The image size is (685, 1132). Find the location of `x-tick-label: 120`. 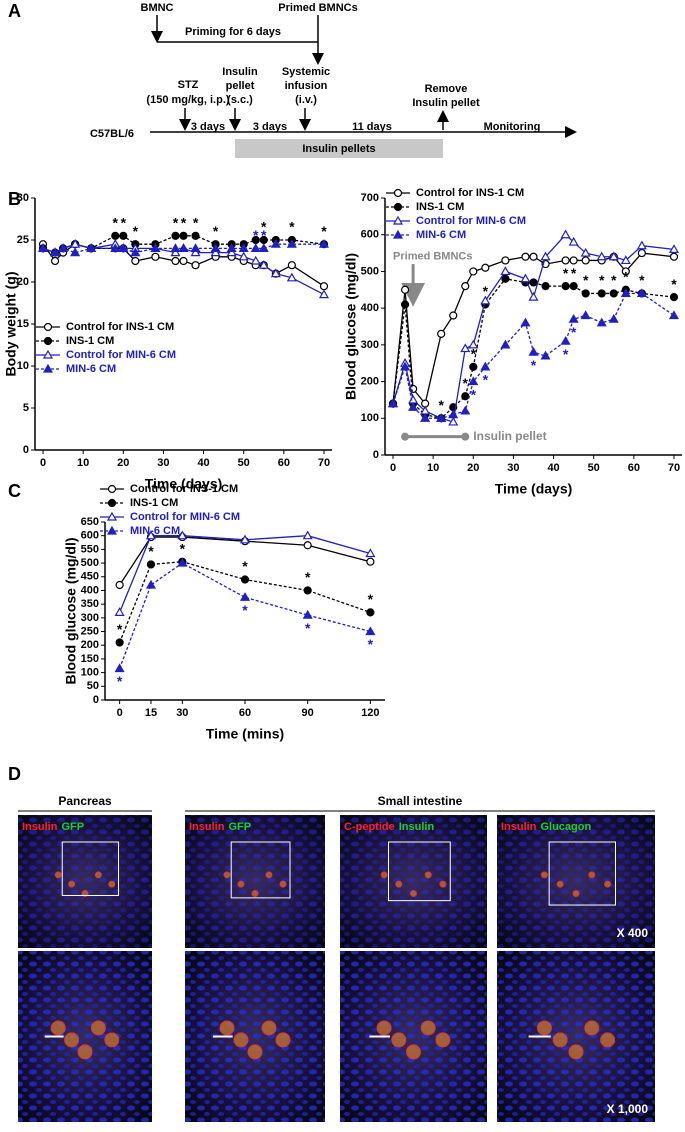

x-tick-label: 120 is located at coordinates (370, 713).